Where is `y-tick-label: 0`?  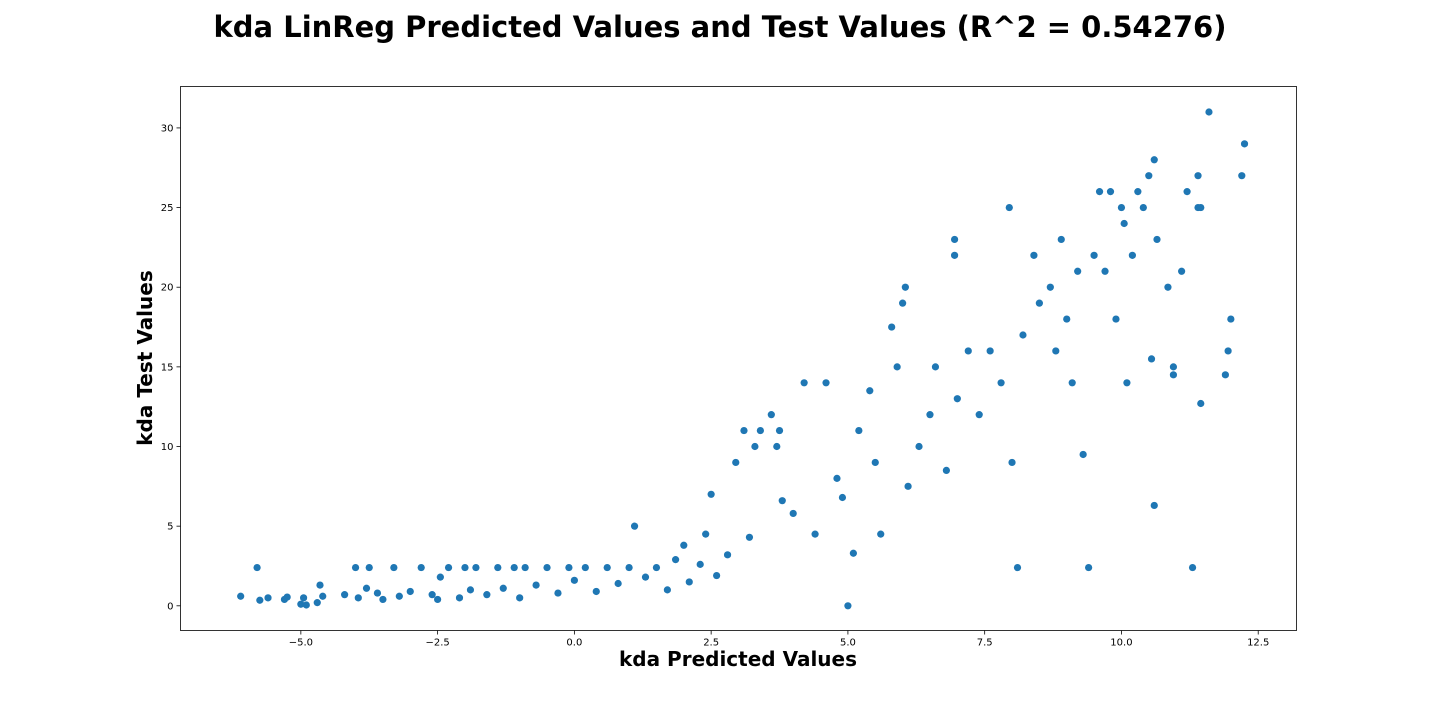 y-tick-label: 0 is located at coordinates (170, 606).